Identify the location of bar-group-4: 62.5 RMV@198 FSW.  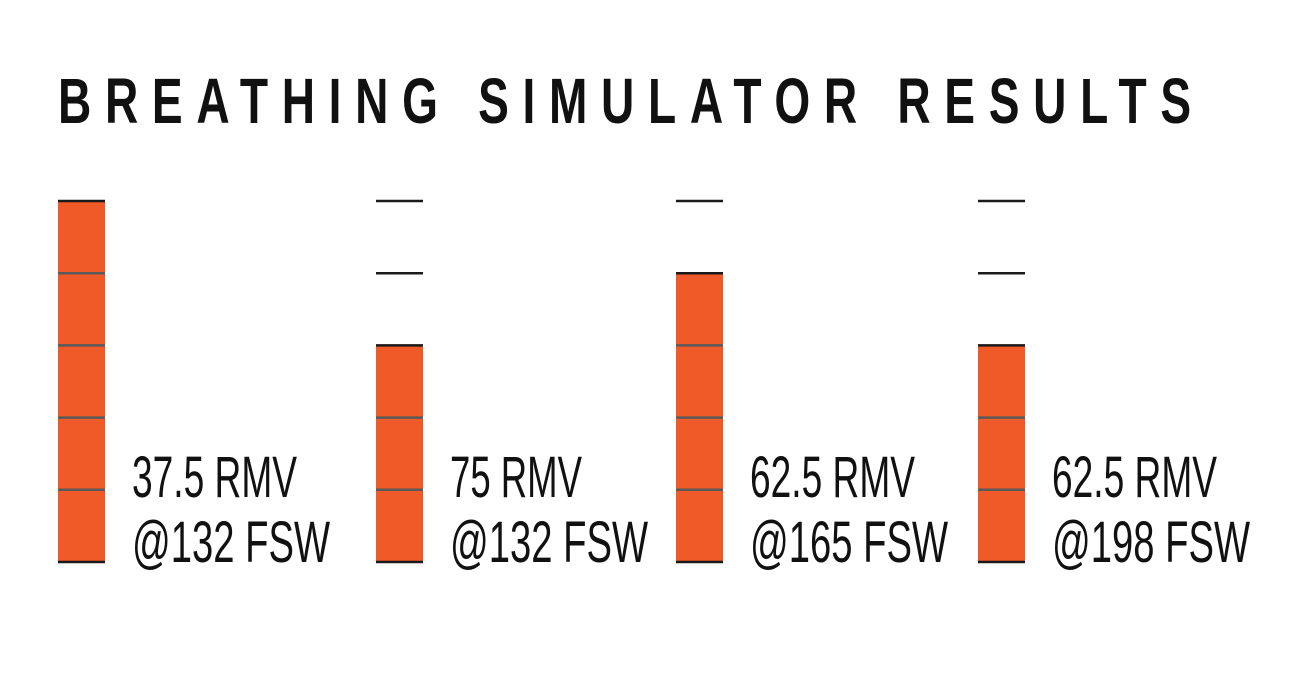
(1114, 387).